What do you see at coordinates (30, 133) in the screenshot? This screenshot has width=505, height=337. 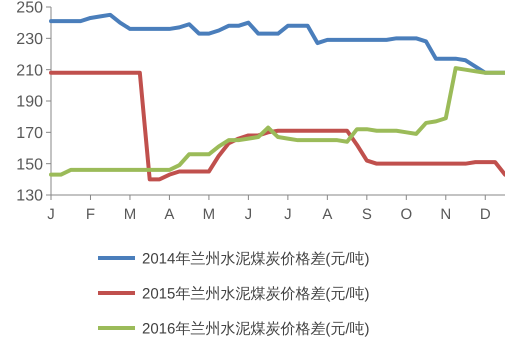 I see `y-tick-label: 170` at bounding box center [30, 133].